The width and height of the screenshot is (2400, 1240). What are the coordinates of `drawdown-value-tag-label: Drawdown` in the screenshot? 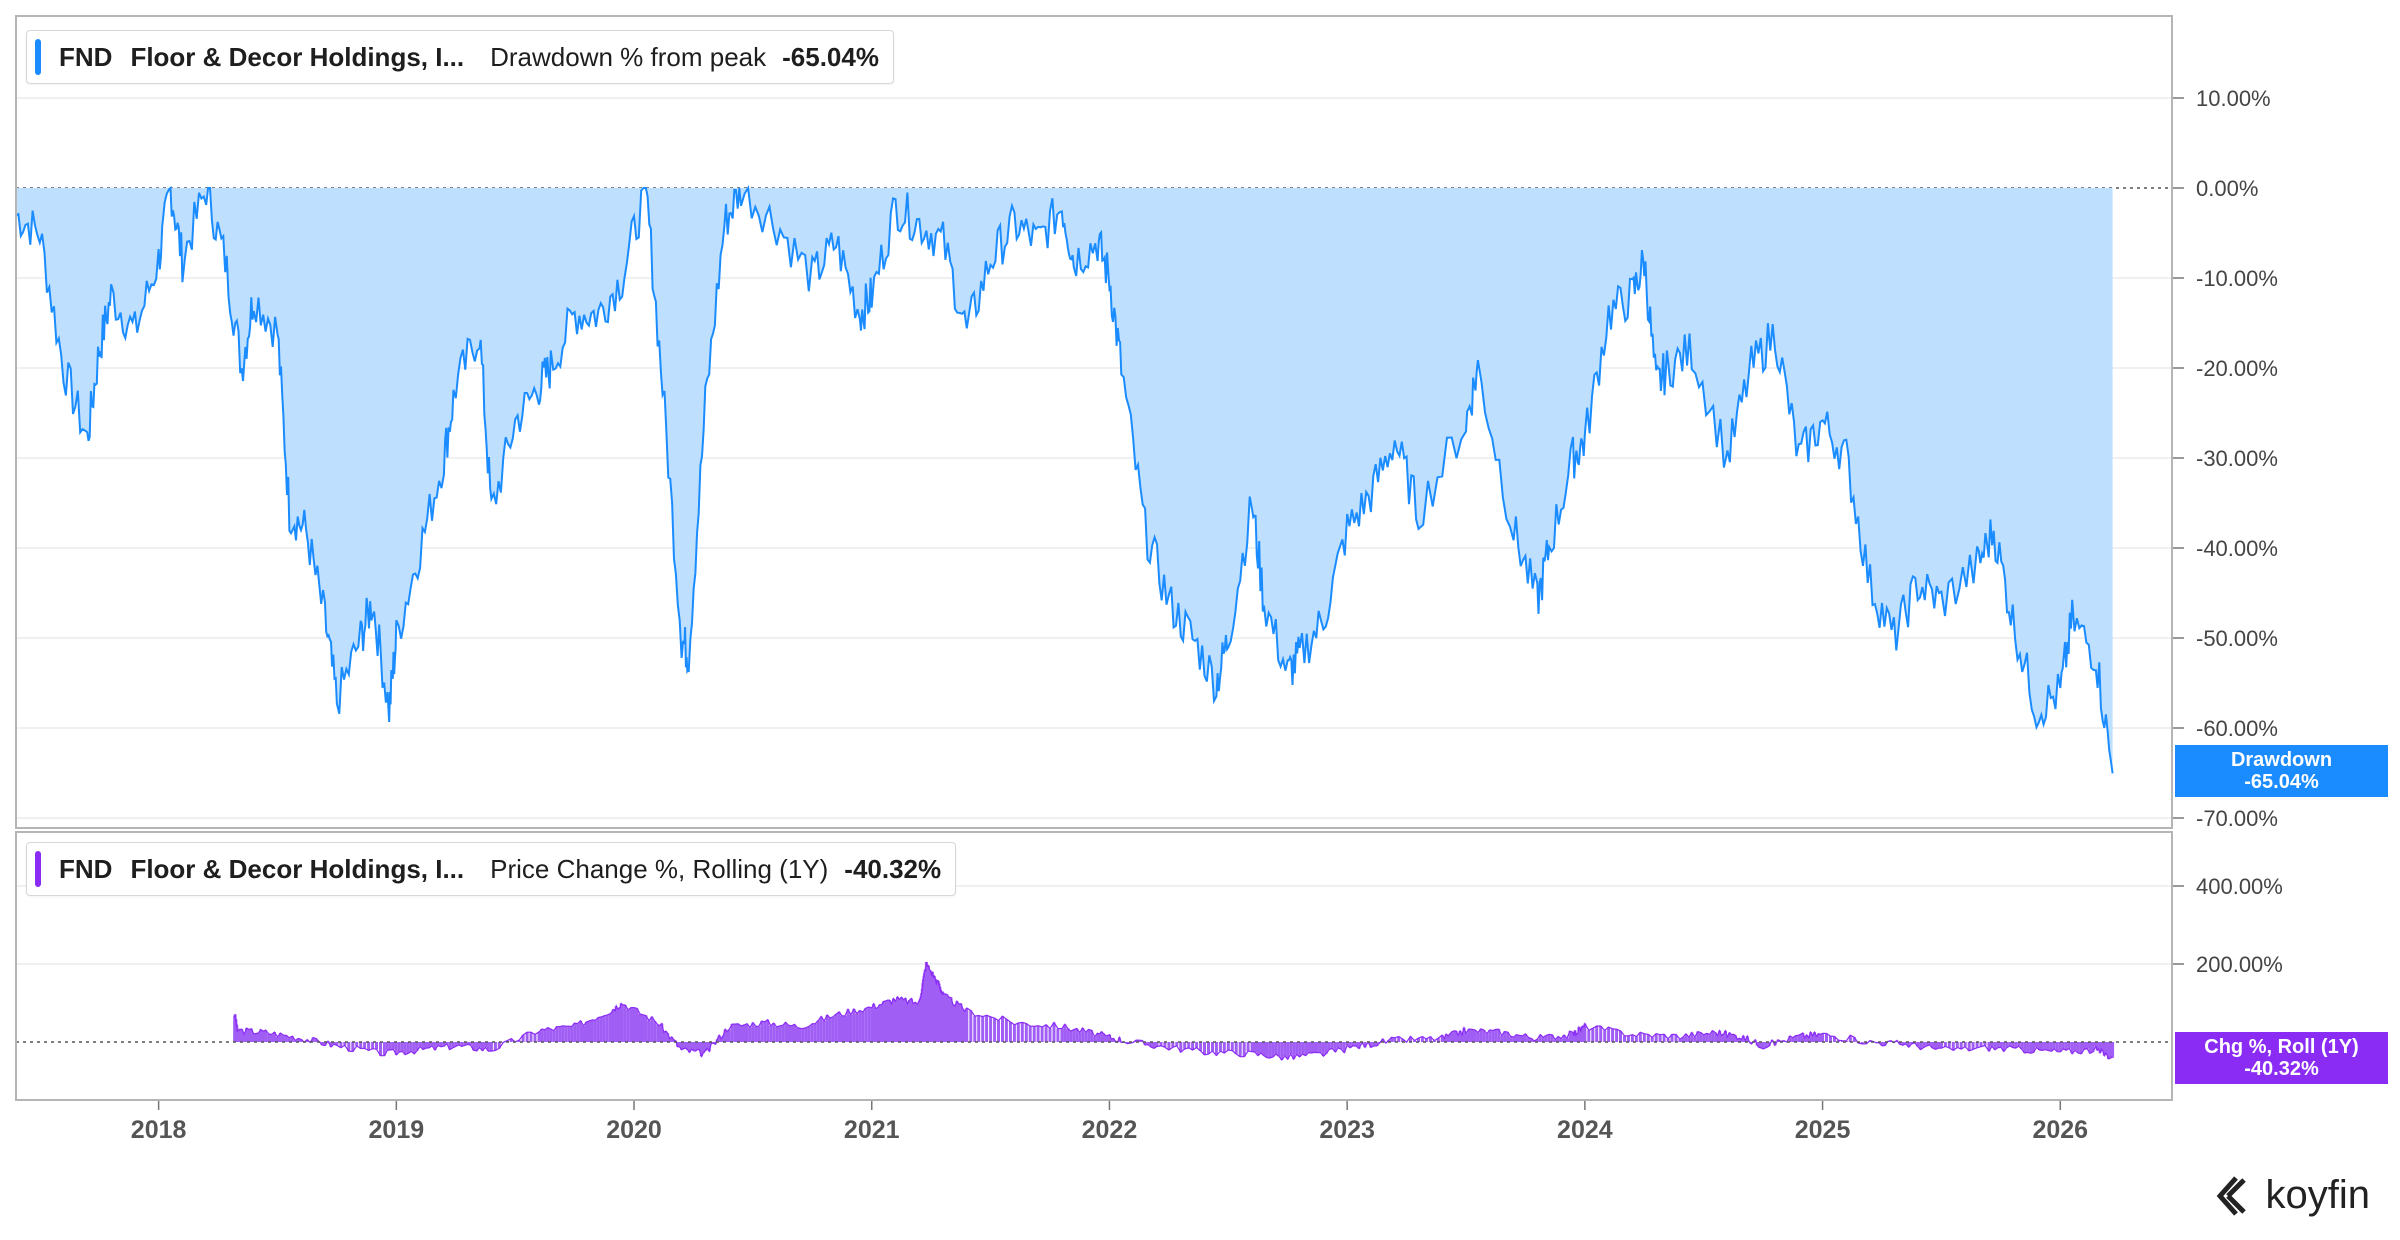 It's located at (2281, 760).